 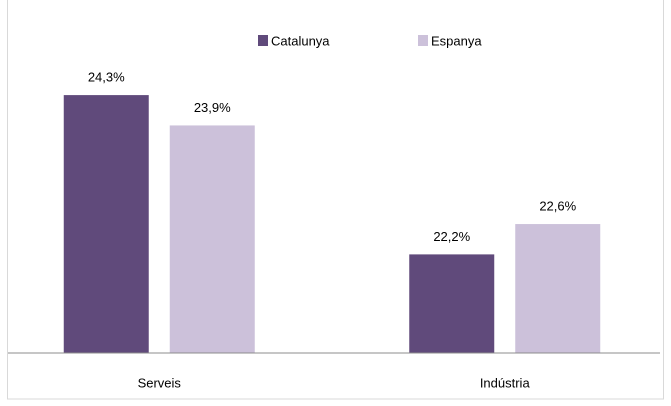 I want to click on x-tick-label: Serveis, so click(x=160, y=382).